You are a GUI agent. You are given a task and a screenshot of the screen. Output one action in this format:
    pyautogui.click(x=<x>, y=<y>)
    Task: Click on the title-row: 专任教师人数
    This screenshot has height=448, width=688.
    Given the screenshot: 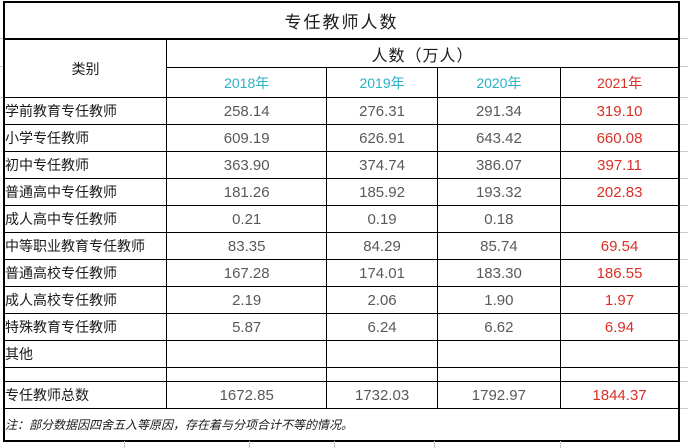 What is the action you would take?
    pyautogui.click(x=341, y=20)
    